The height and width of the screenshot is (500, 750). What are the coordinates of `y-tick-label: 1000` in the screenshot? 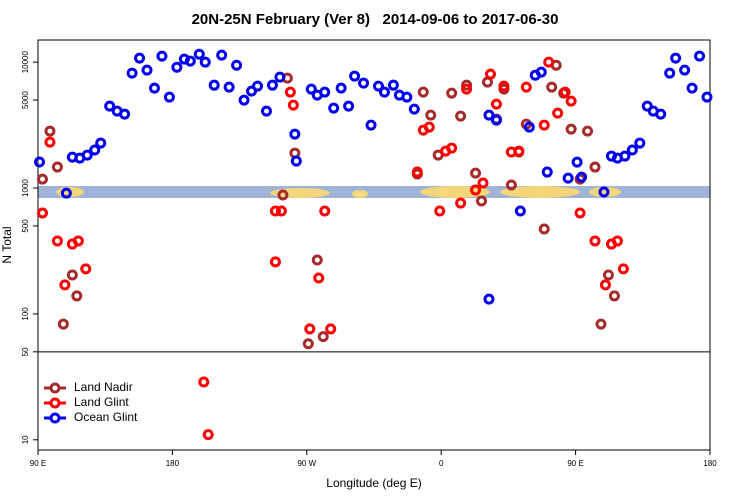 It's located at (25, 188).